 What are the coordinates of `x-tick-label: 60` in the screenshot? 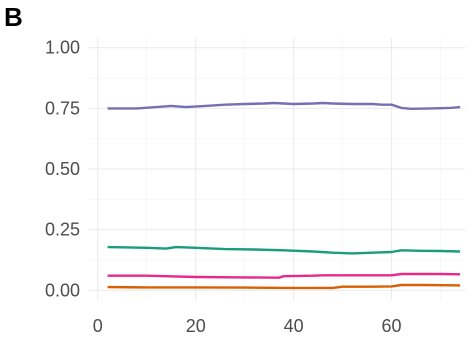 It's located at (392, 326).